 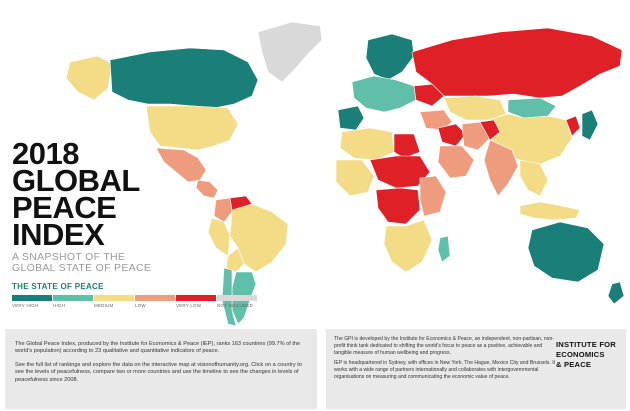 What do you see at coordinates (476, 136) in the screenshot?
I see `map-region-iran` at bounding box center [476, 136].